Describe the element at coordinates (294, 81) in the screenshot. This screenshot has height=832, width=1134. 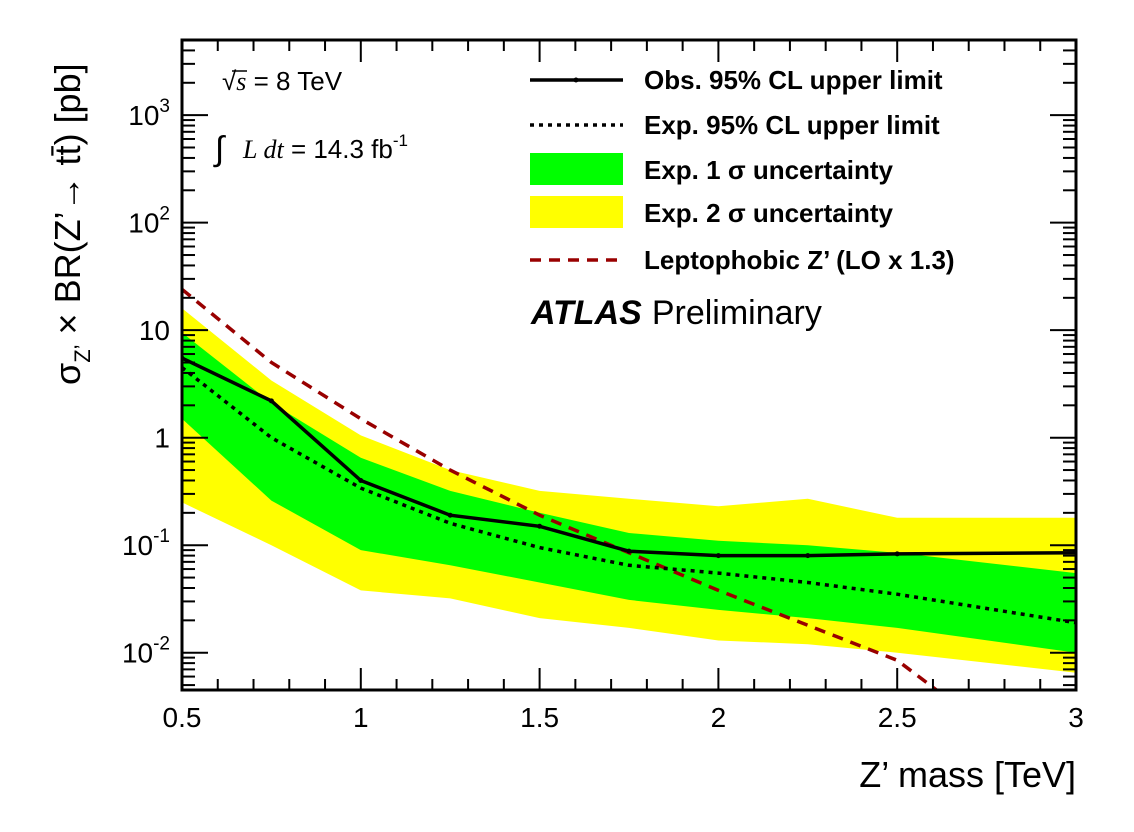
I see `energy-value: = 8 TeV` at that location.